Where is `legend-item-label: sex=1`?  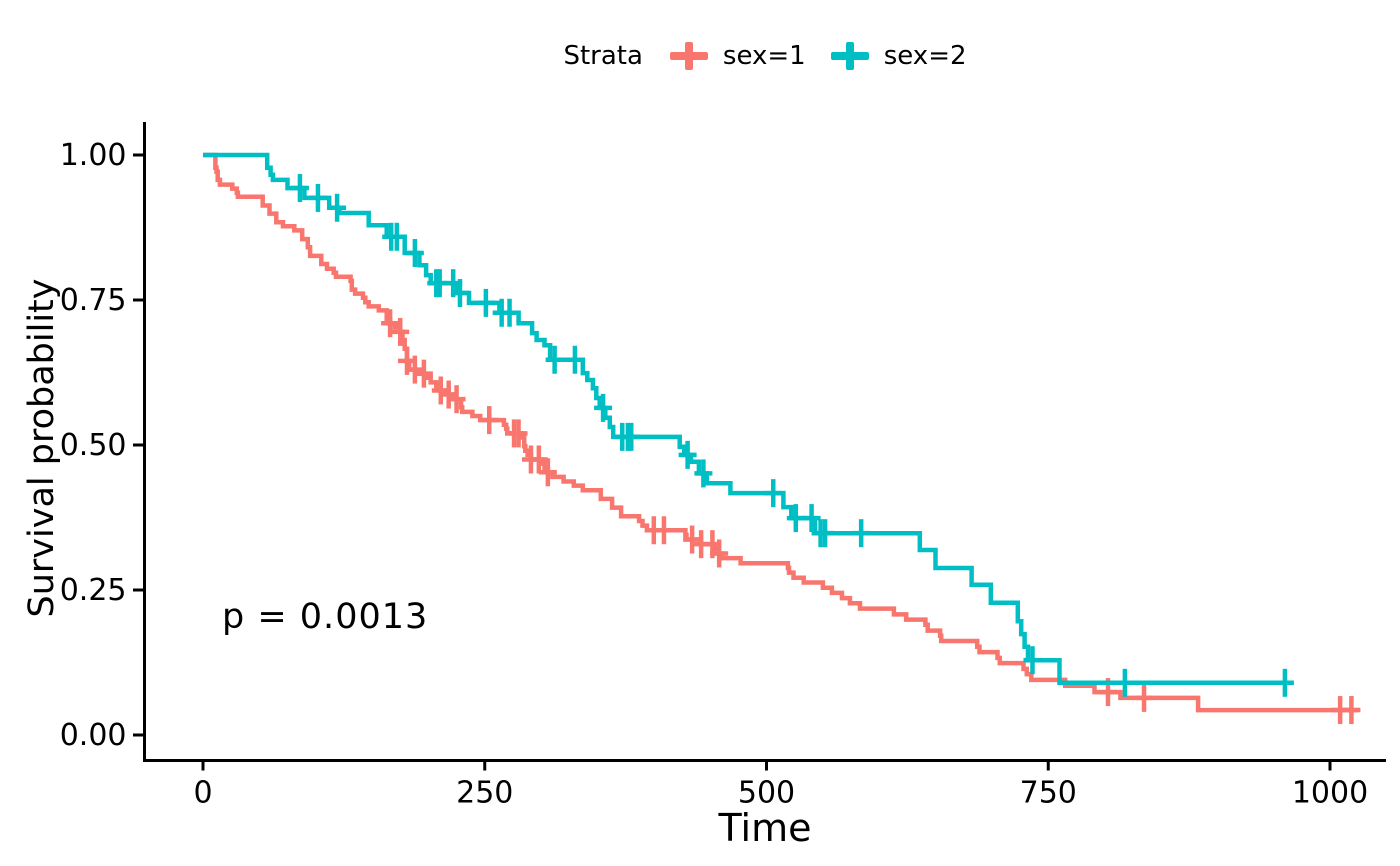 legend-item-label: sex=1 is located at coordinates (764, 56).